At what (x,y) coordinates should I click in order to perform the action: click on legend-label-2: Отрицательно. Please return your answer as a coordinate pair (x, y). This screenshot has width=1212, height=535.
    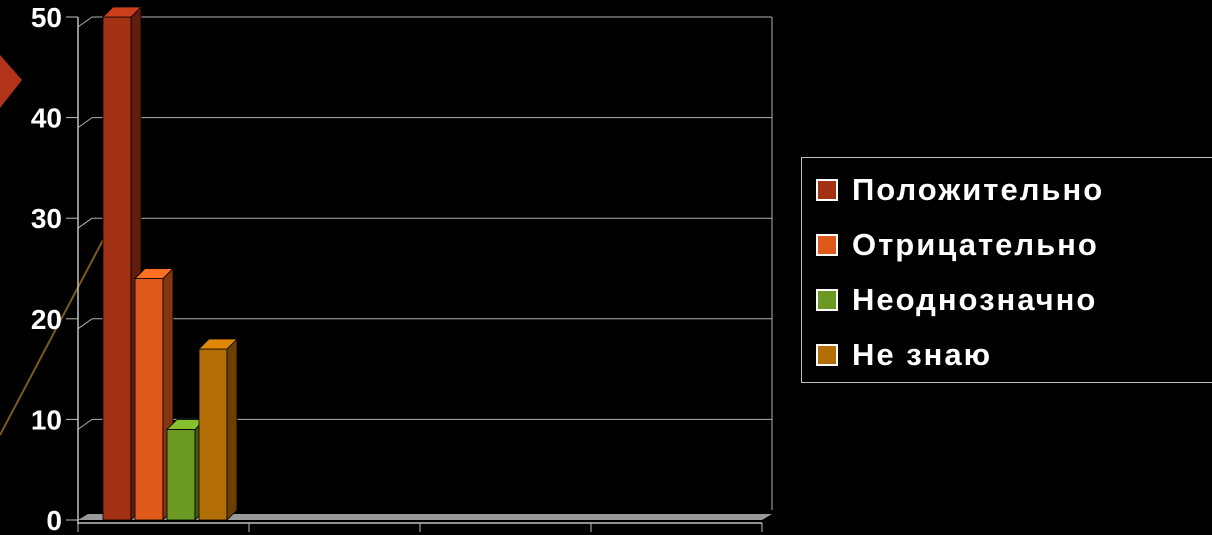
    Looking at the image, I should click on (975, 244).